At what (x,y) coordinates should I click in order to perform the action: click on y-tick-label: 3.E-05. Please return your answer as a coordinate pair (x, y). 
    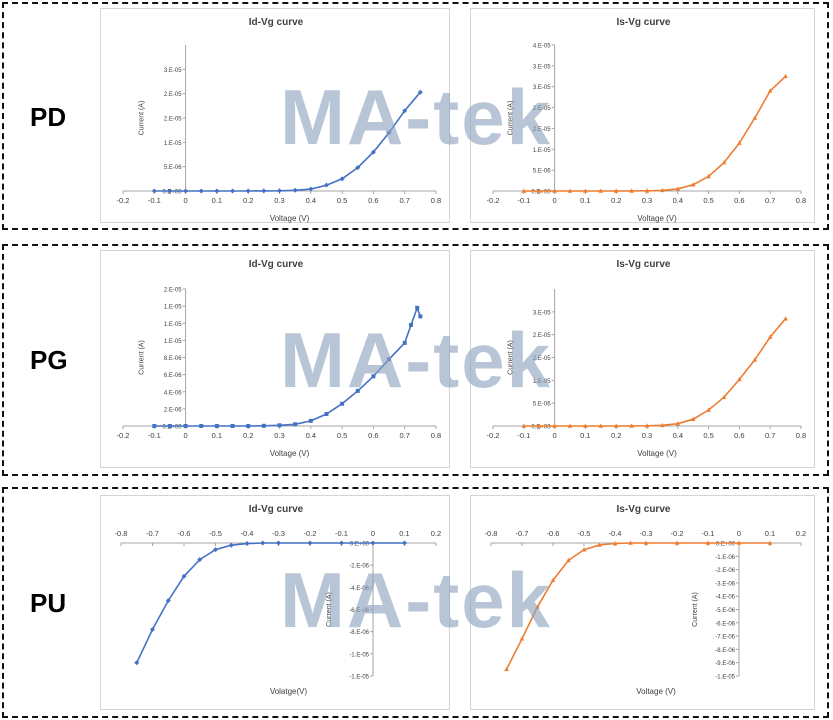
    Looking at the image, I should click on (542, 88).